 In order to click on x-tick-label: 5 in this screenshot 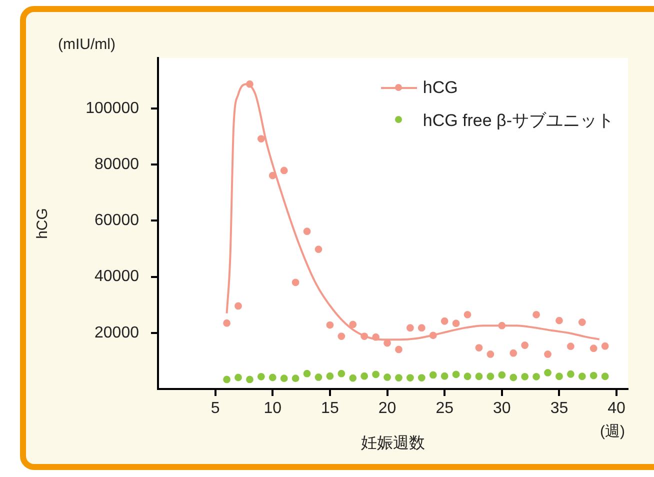, I will do `click(215, 409)`.